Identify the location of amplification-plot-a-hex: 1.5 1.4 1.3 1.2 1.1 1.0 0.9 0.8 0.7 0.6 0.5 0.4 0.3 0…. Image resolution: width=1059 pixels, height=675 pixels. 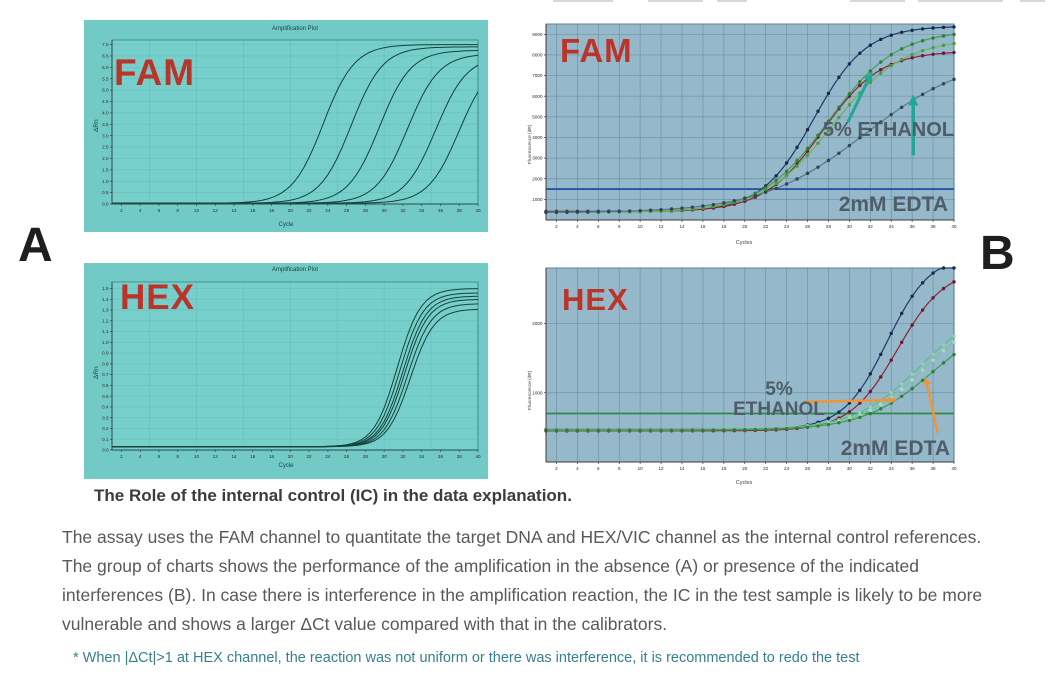
(286, 371).